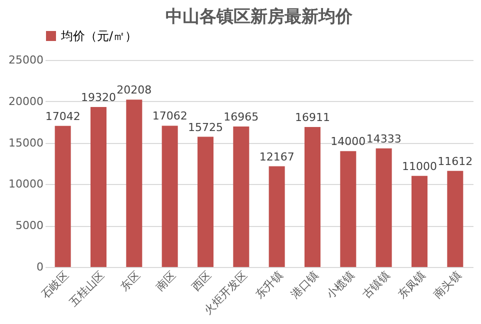 The image size is (481, 324). What do you see at coordinates (26, 143) in the screenshot?
I see `y-tick-label: 15000` at bounding box center [26, 143].